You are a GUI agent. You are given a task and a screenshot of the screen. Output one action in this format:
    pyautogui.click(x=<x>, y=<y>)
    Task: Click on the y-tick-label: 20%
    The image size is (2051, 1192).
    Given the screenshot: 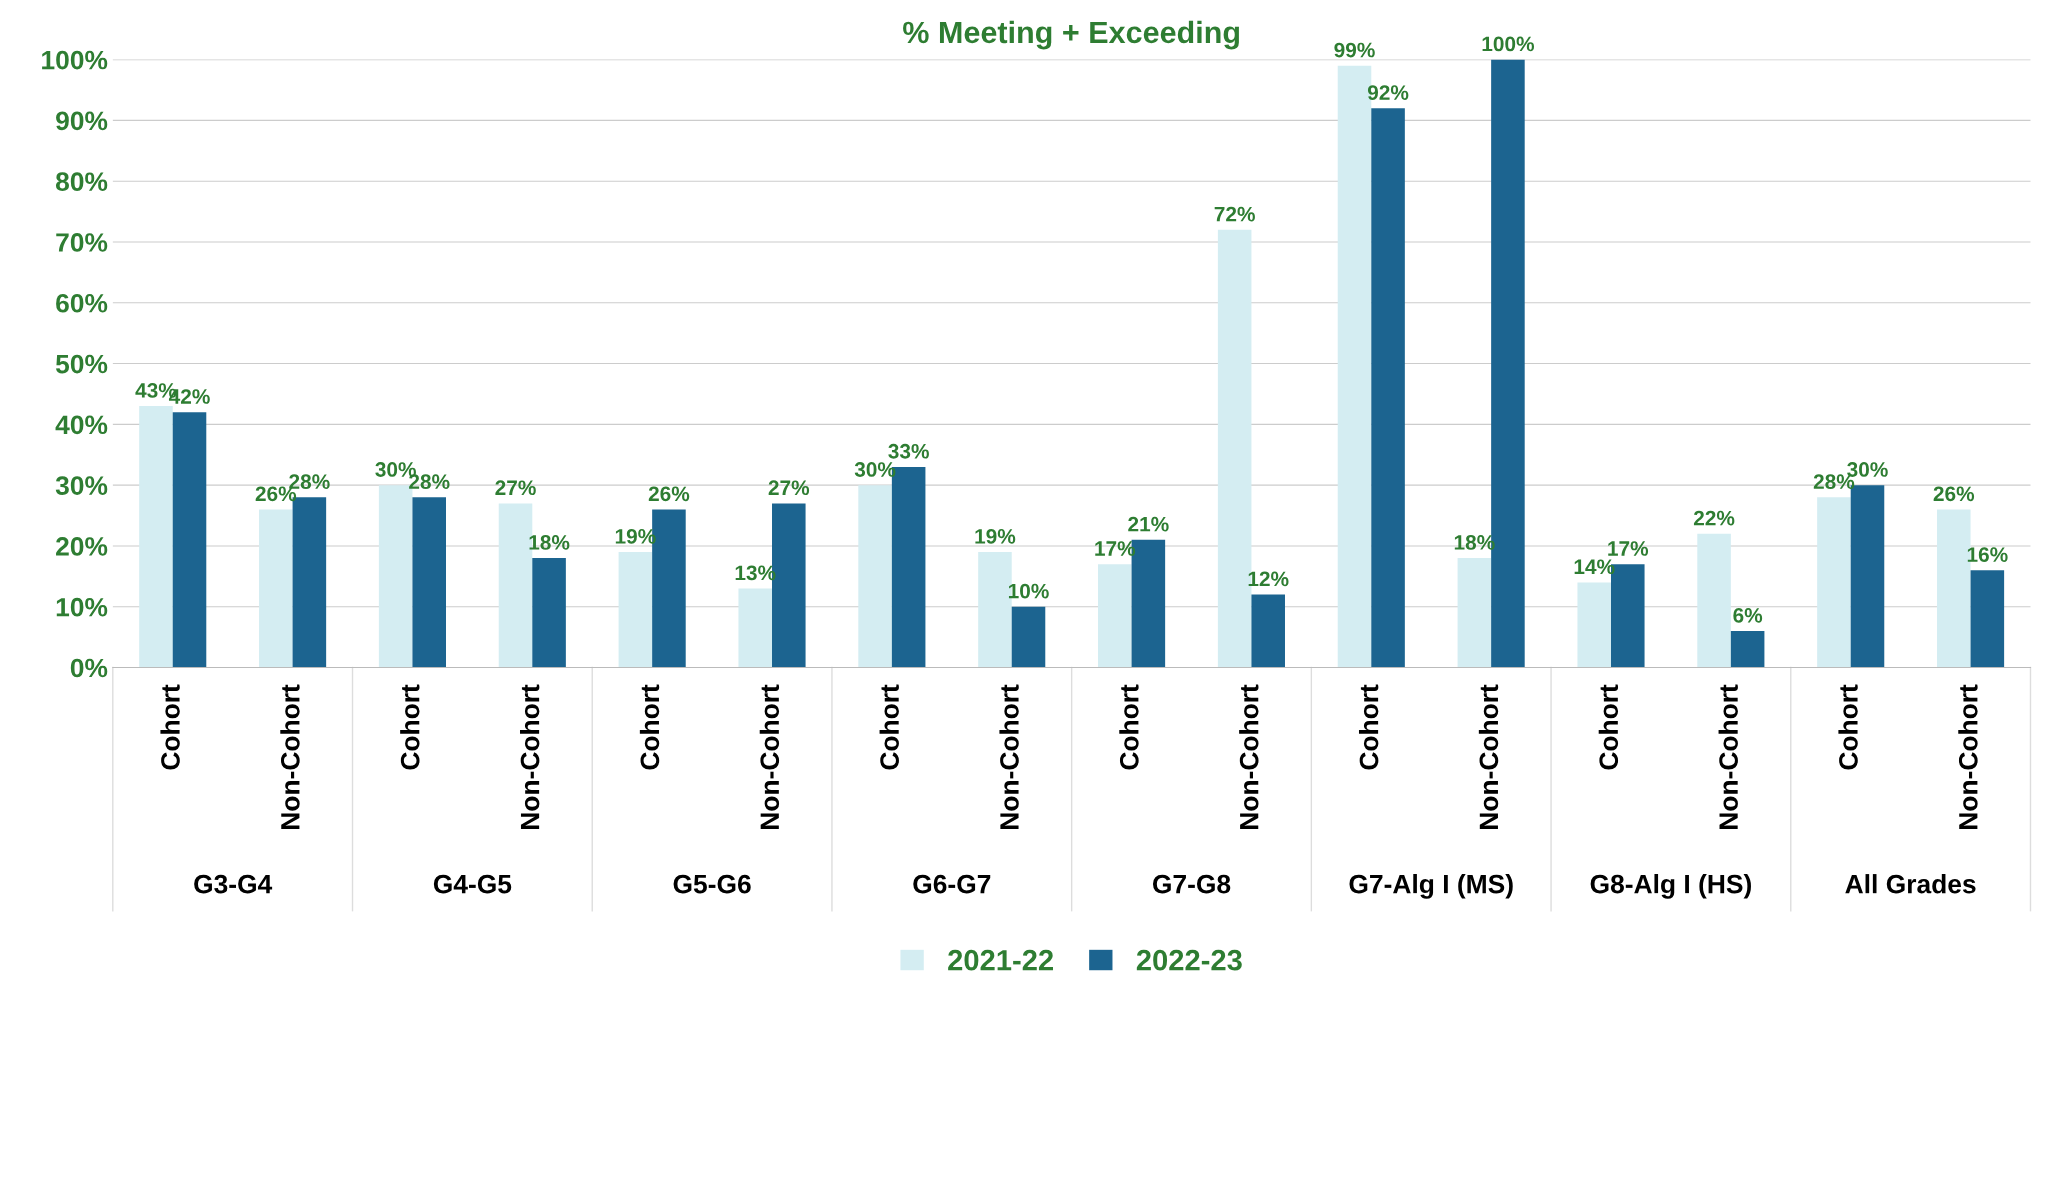 What is the action you would take?
    pyautogui.click(x=82, y=546)
    